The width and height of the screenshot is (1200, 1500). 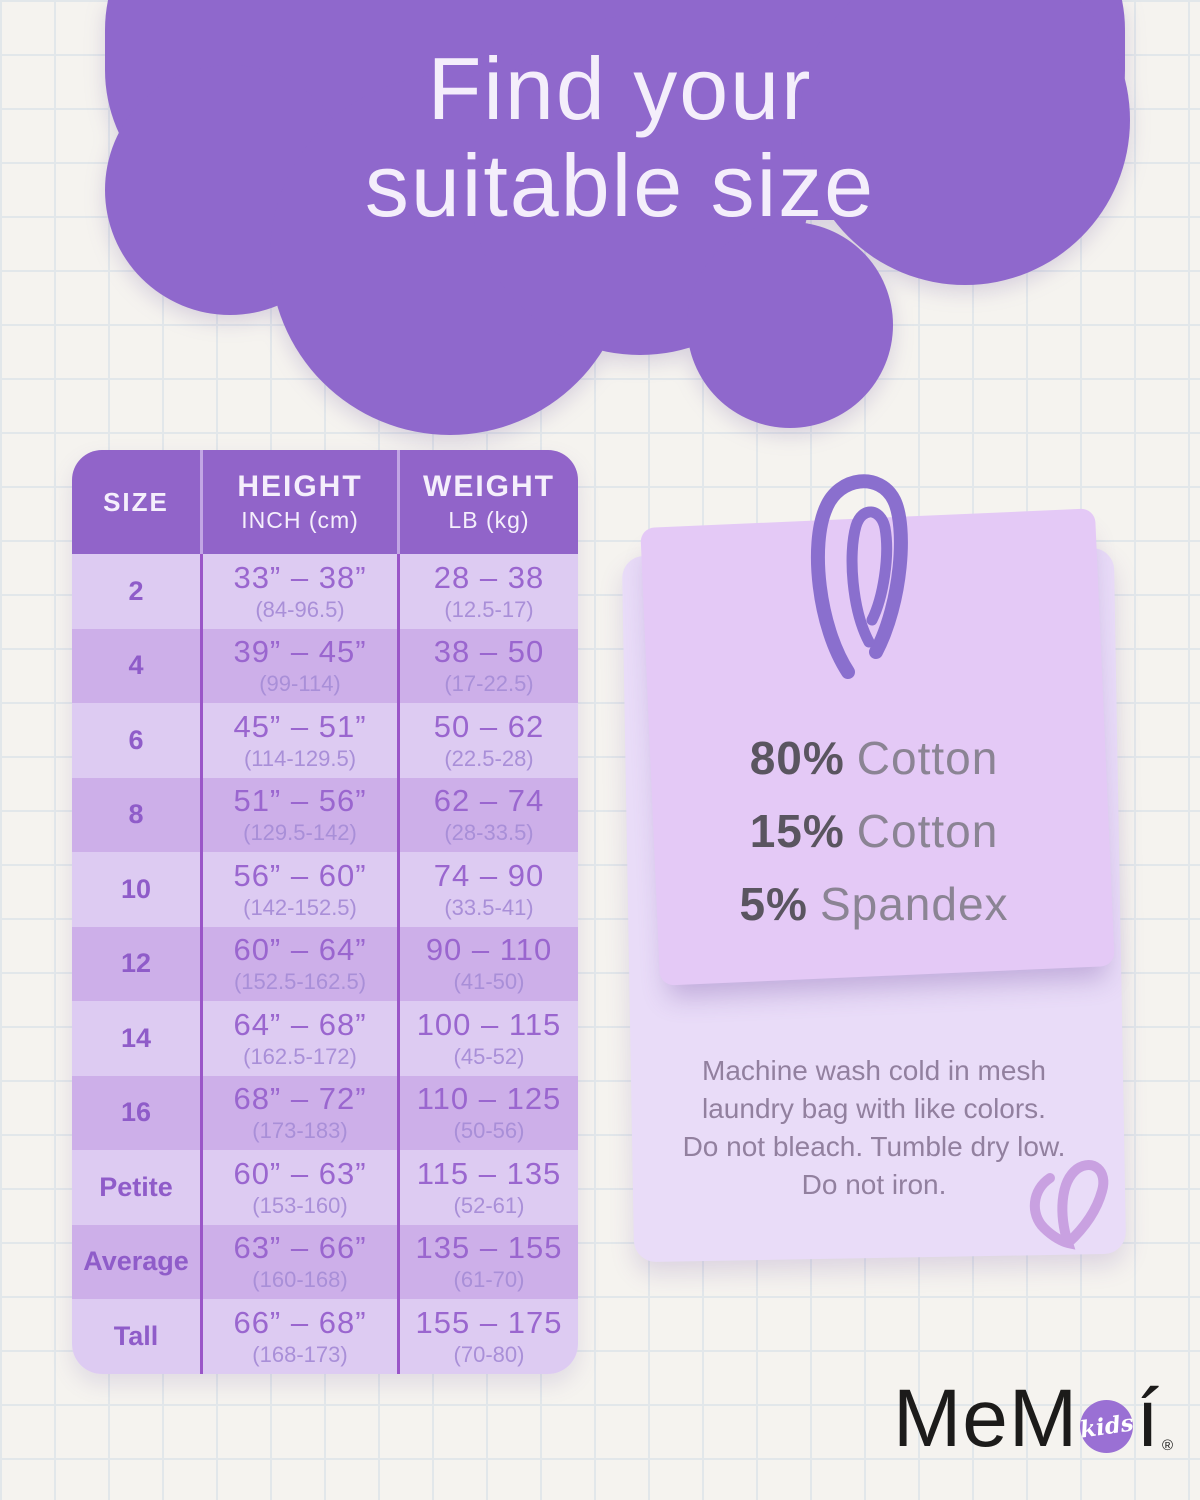 I want to click on weight-range: 28 – 38, so click(x=489, y=577).